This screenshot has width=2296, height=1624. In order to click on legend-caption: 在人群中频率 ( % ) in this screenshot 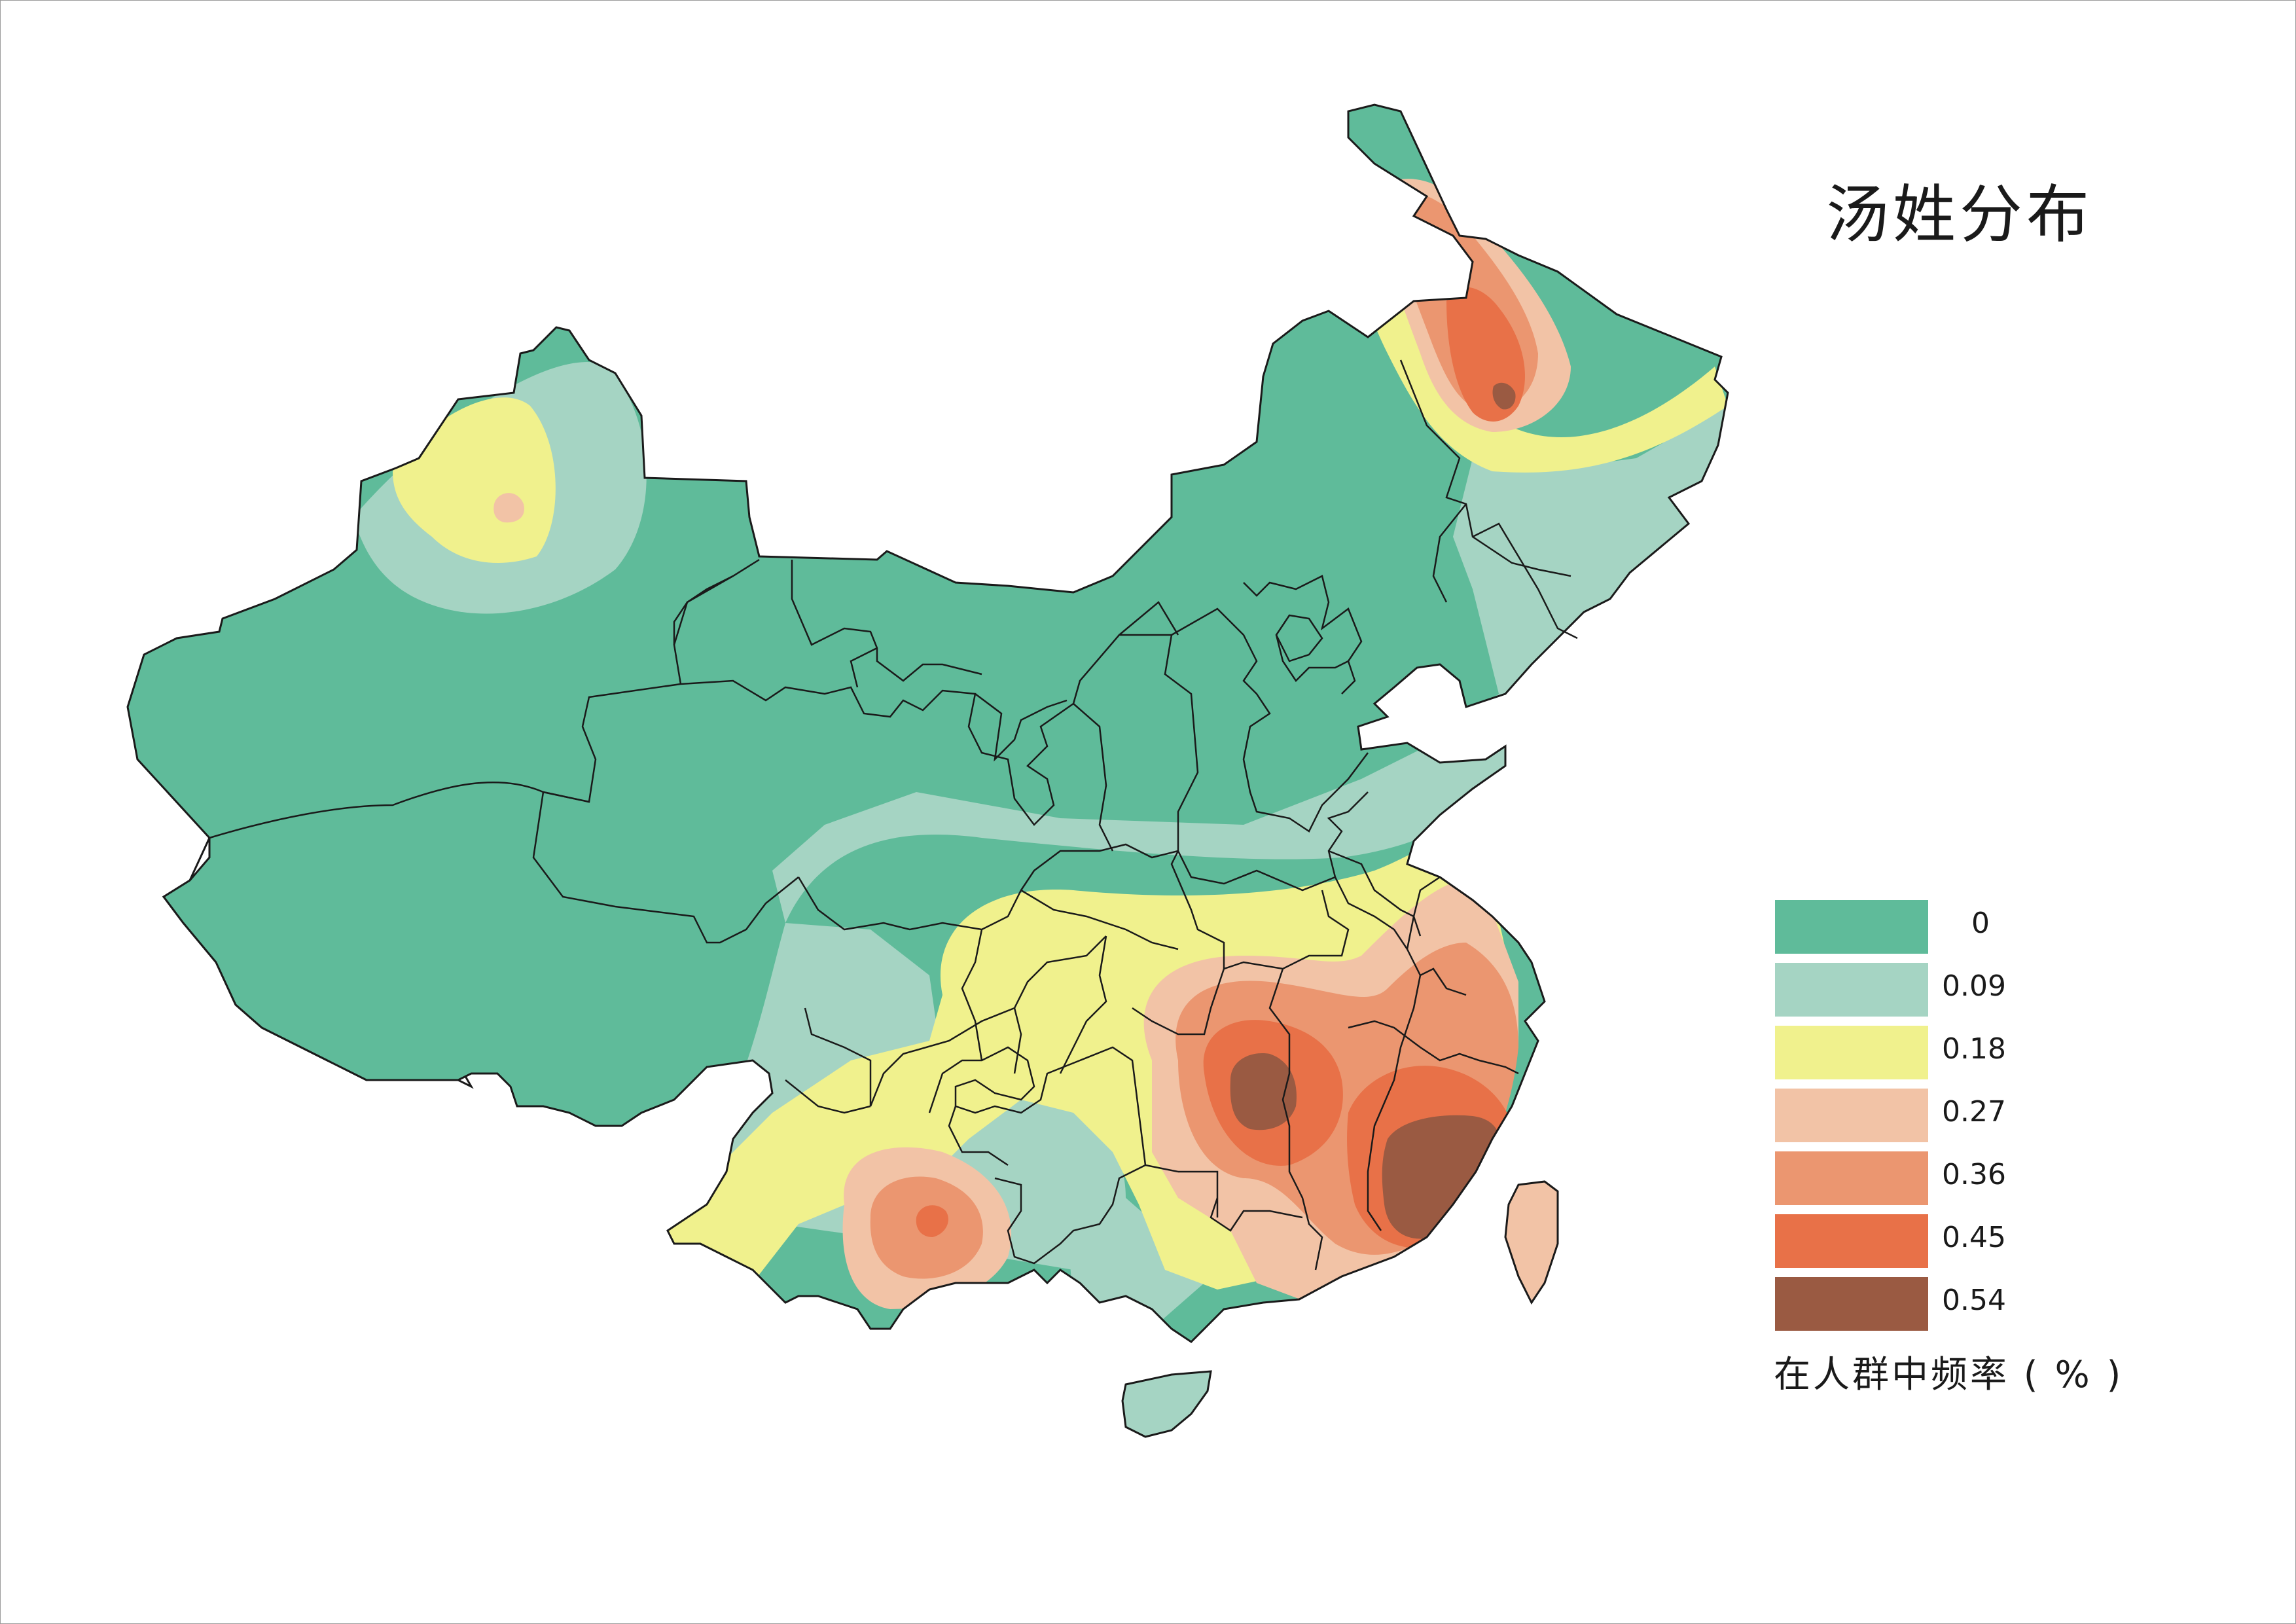, I will do `click(1949, 1375)`.